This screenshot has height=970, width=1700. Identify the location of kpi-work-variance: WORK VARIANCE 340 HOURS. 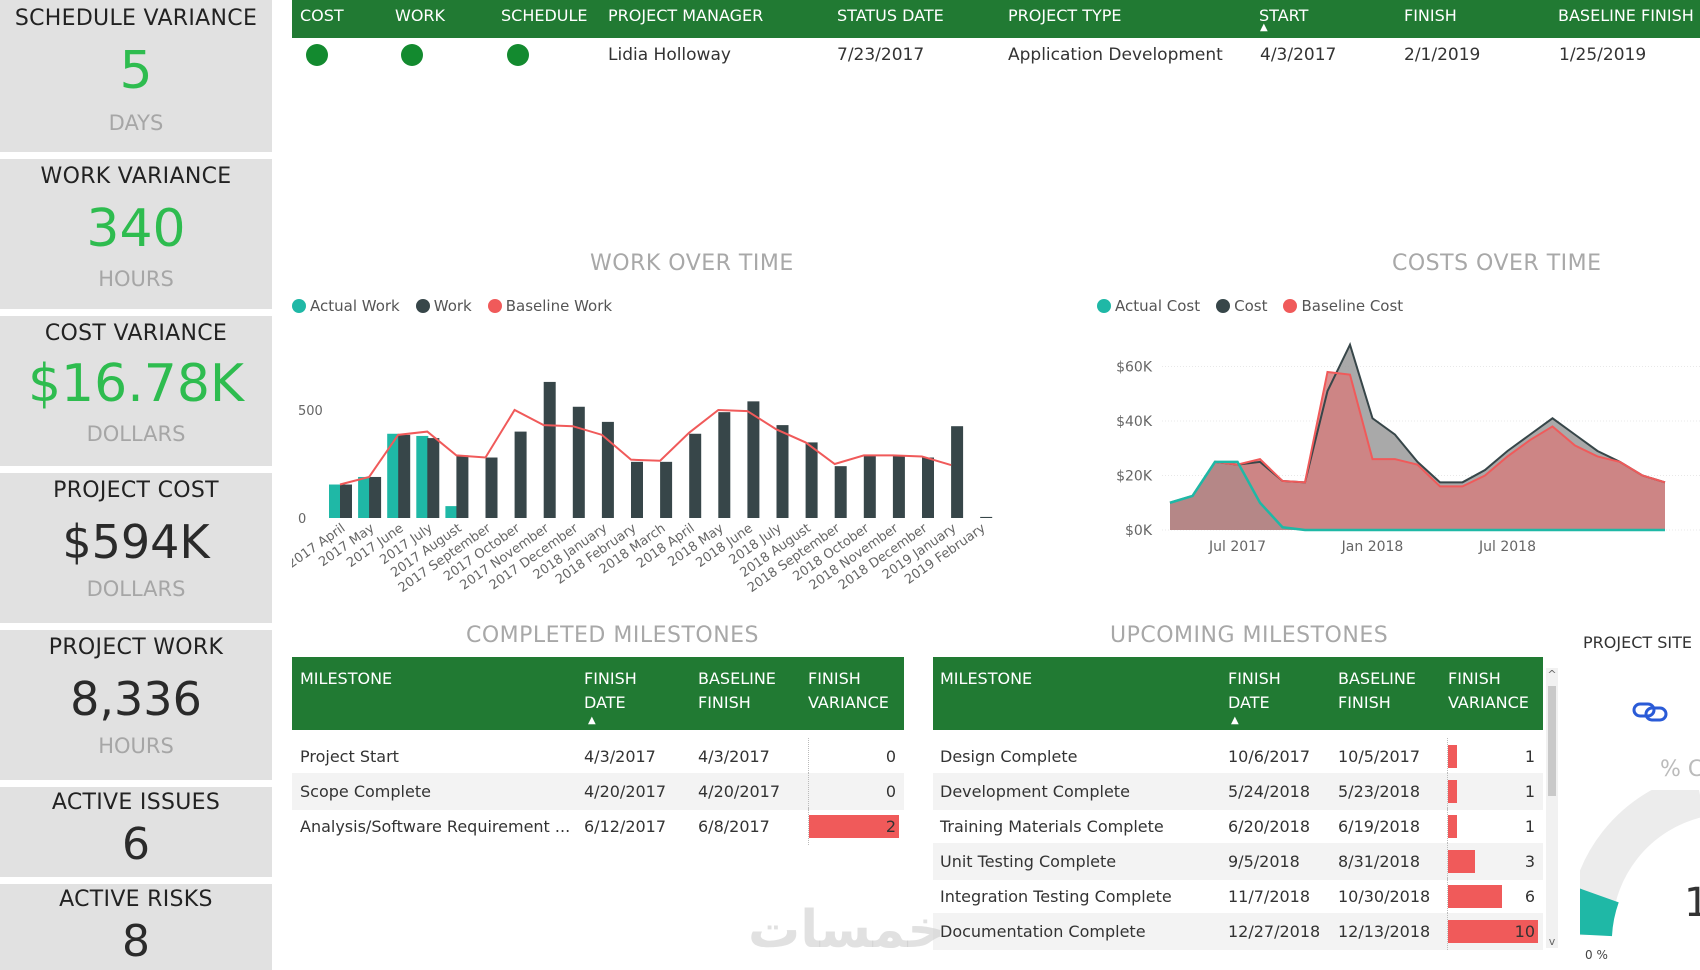
(136, 234).